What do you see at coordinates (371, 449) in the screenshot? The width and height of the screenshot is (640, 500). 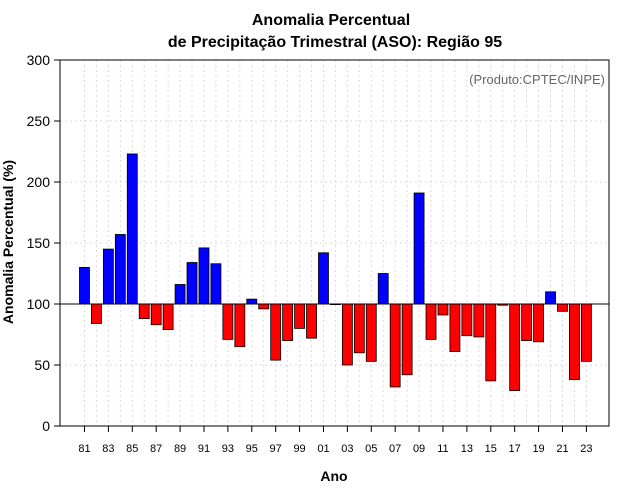 I see `x-tick-label: 05` at bounding box center [371, 449].